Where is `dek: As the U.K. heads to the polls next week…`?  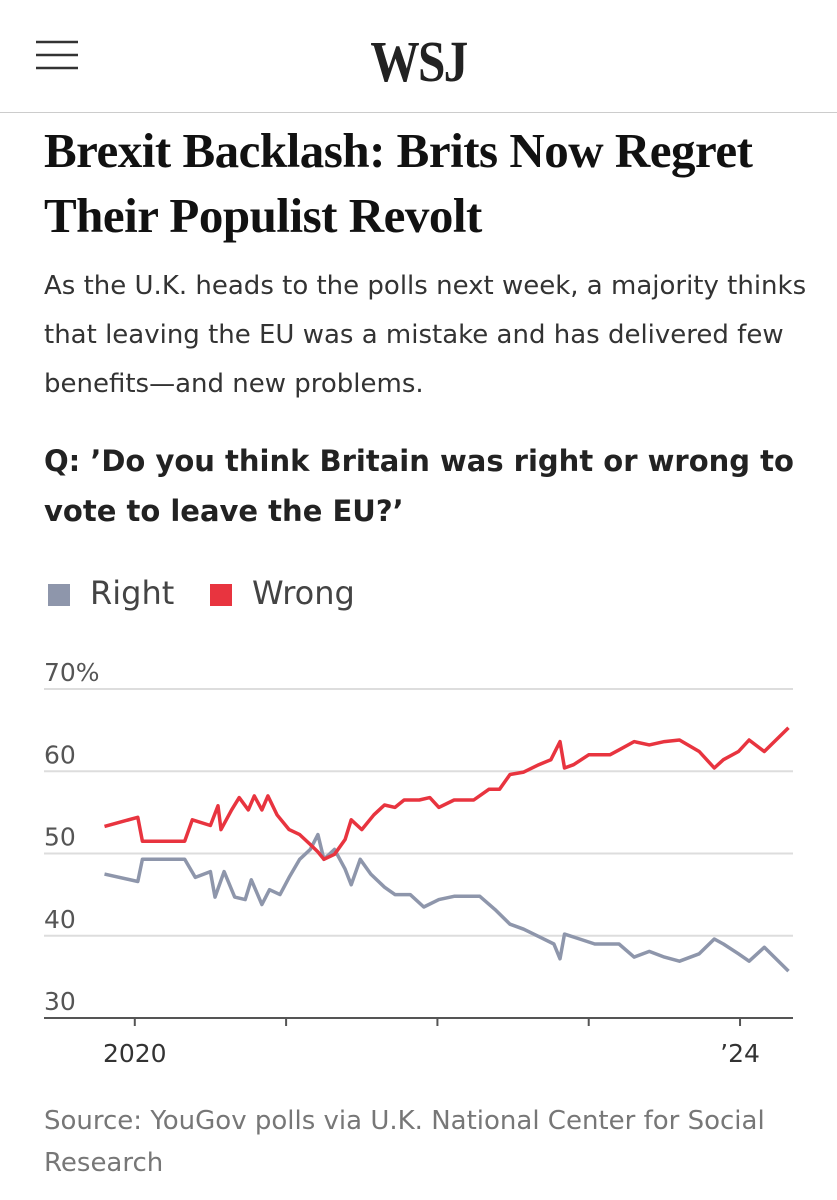
dek: As the U.K. heads to the polls next week… is located at coordinates (425, 335).